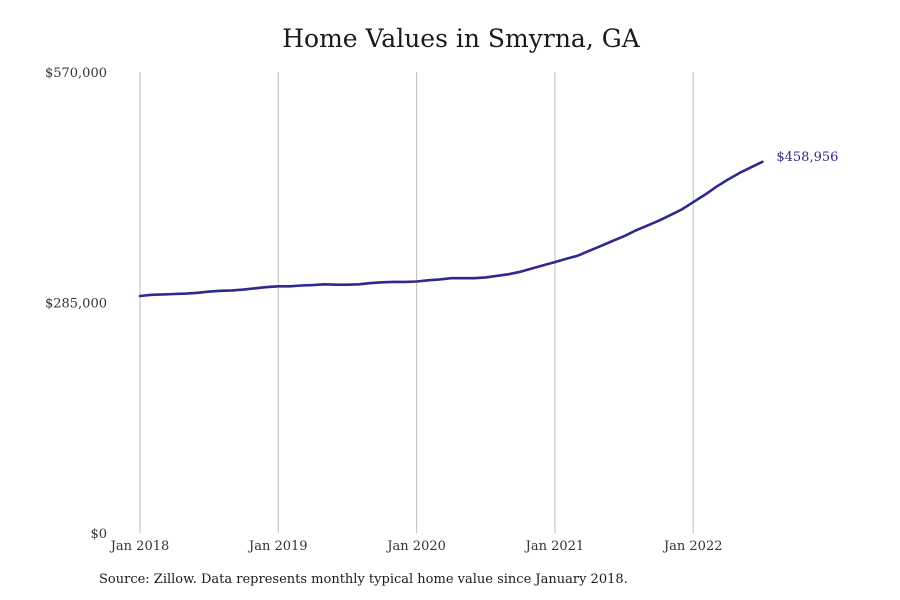 Image resolution: width=900 pixels, height=600 pixels. What do you see at coordinates (461, 38) in the screenshot?
I see `chart-title: Home Values in Smyrna, GA` at bounding box center [461, 38].